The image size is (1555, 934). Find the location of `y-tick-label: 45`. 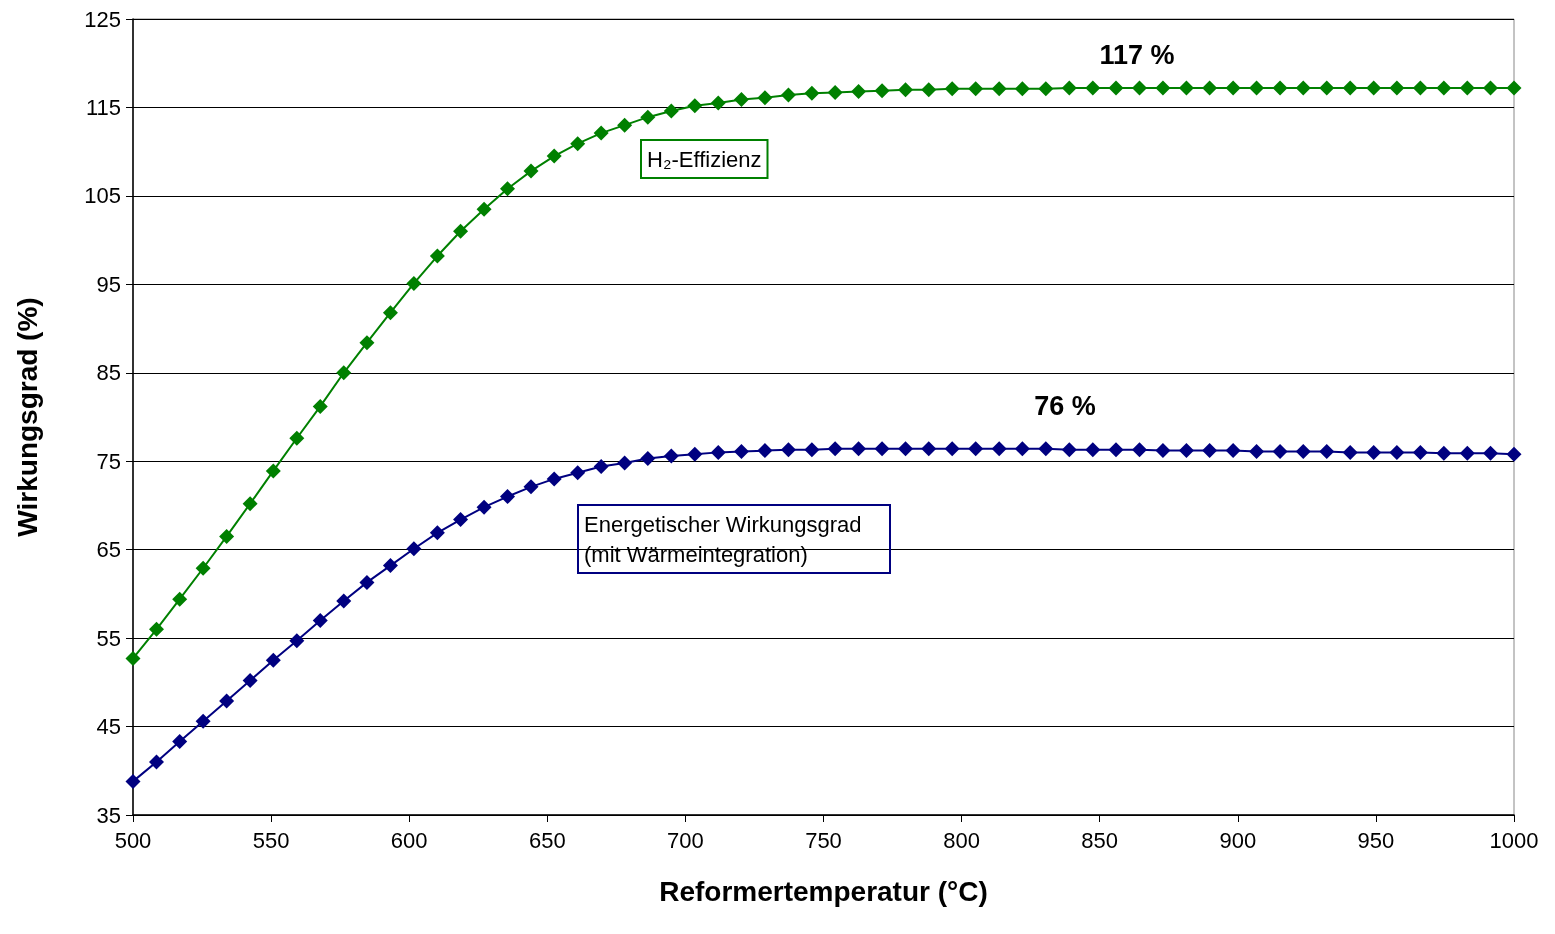

y-tick-label: 45 is located at coordinates (108, 727).